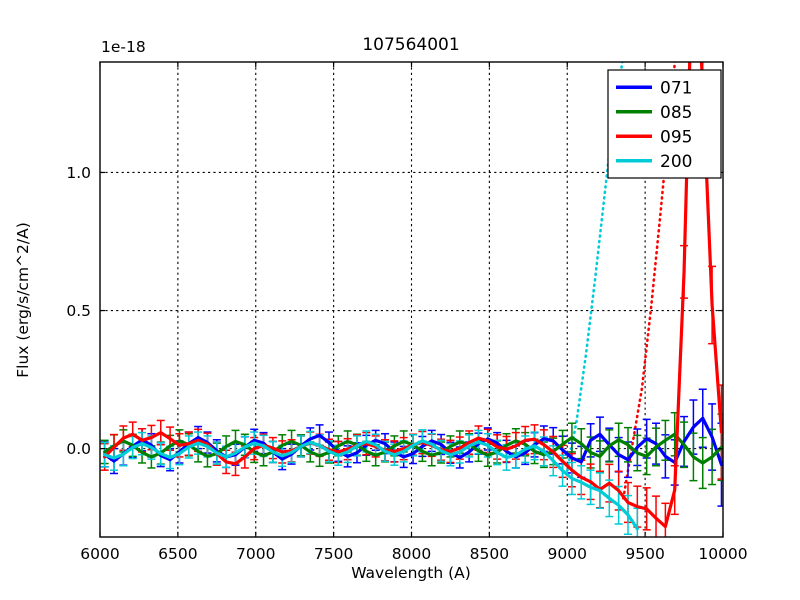 This screenshot has width=800, height=600. I want to click on legend-label-071: 071, so click(676, 88).